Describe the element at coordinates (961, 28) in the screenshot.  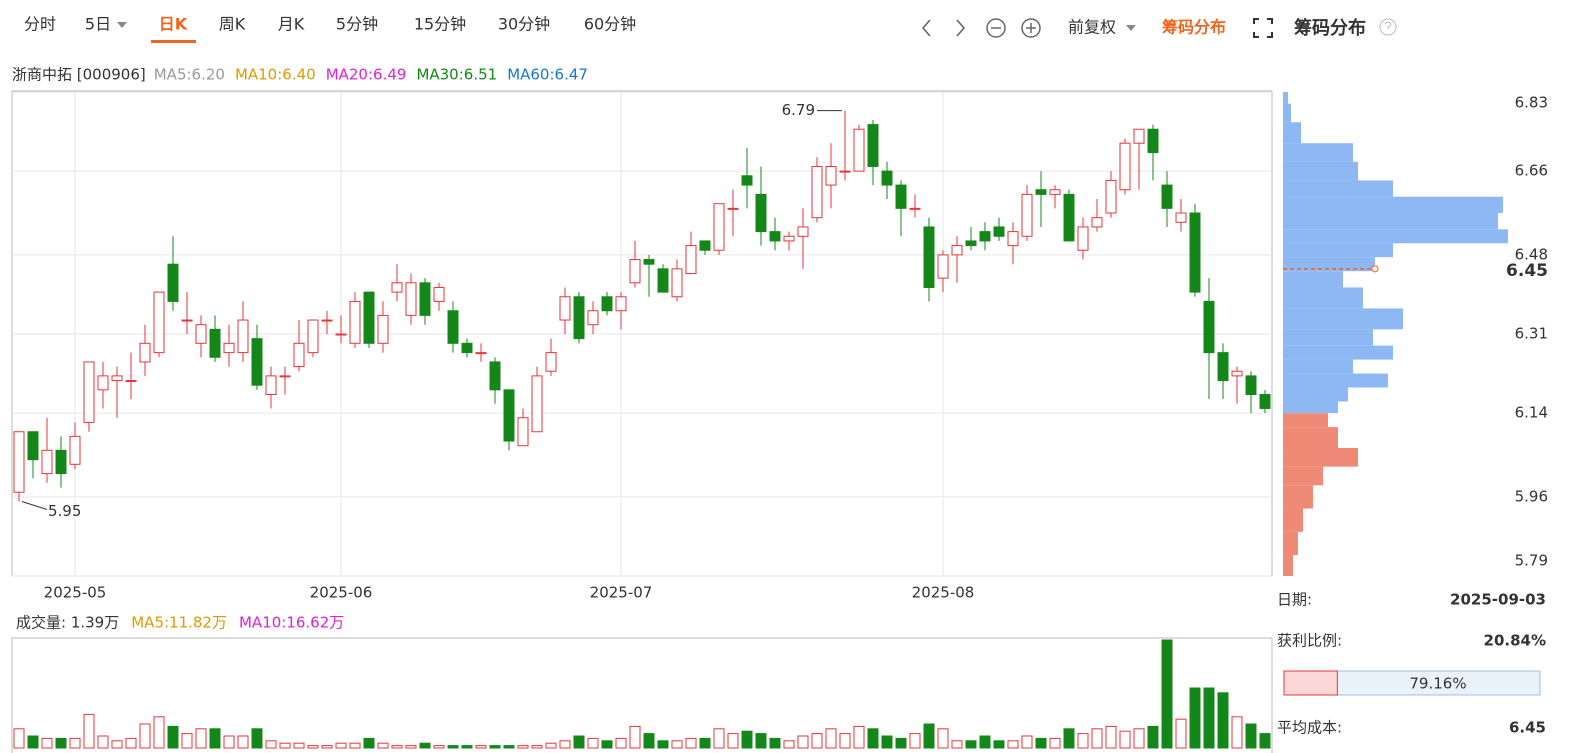
I see `next-button` at that location.